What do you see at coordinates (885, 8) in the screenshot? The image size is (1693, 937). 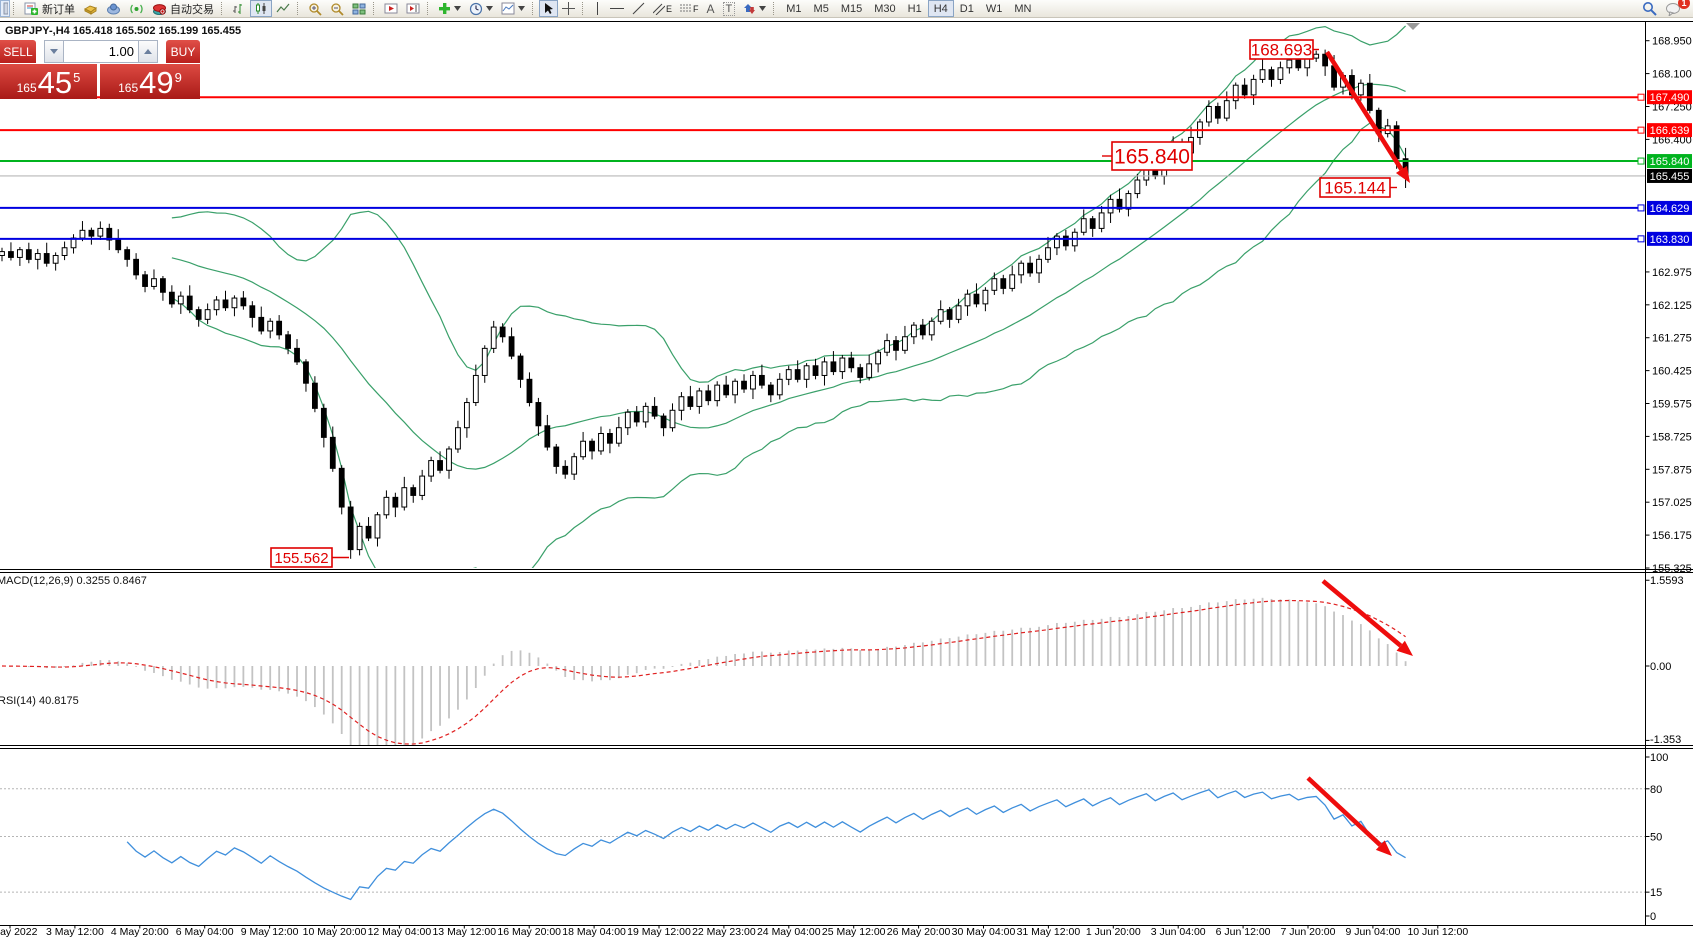 I see `timeframe-button-M30: M30` at bounding box center [885, 8].